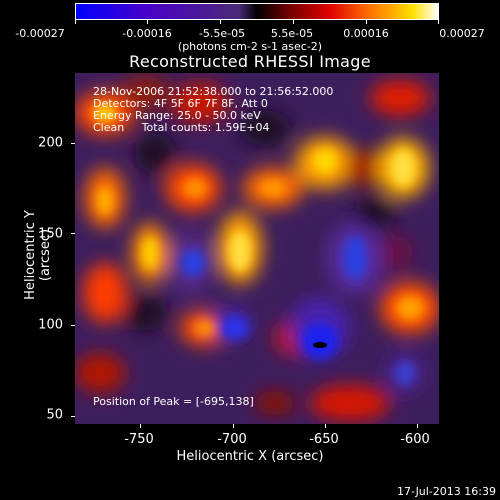  I want to click on peak-position: Position of Peak = [-695,138], so click(173, 401).